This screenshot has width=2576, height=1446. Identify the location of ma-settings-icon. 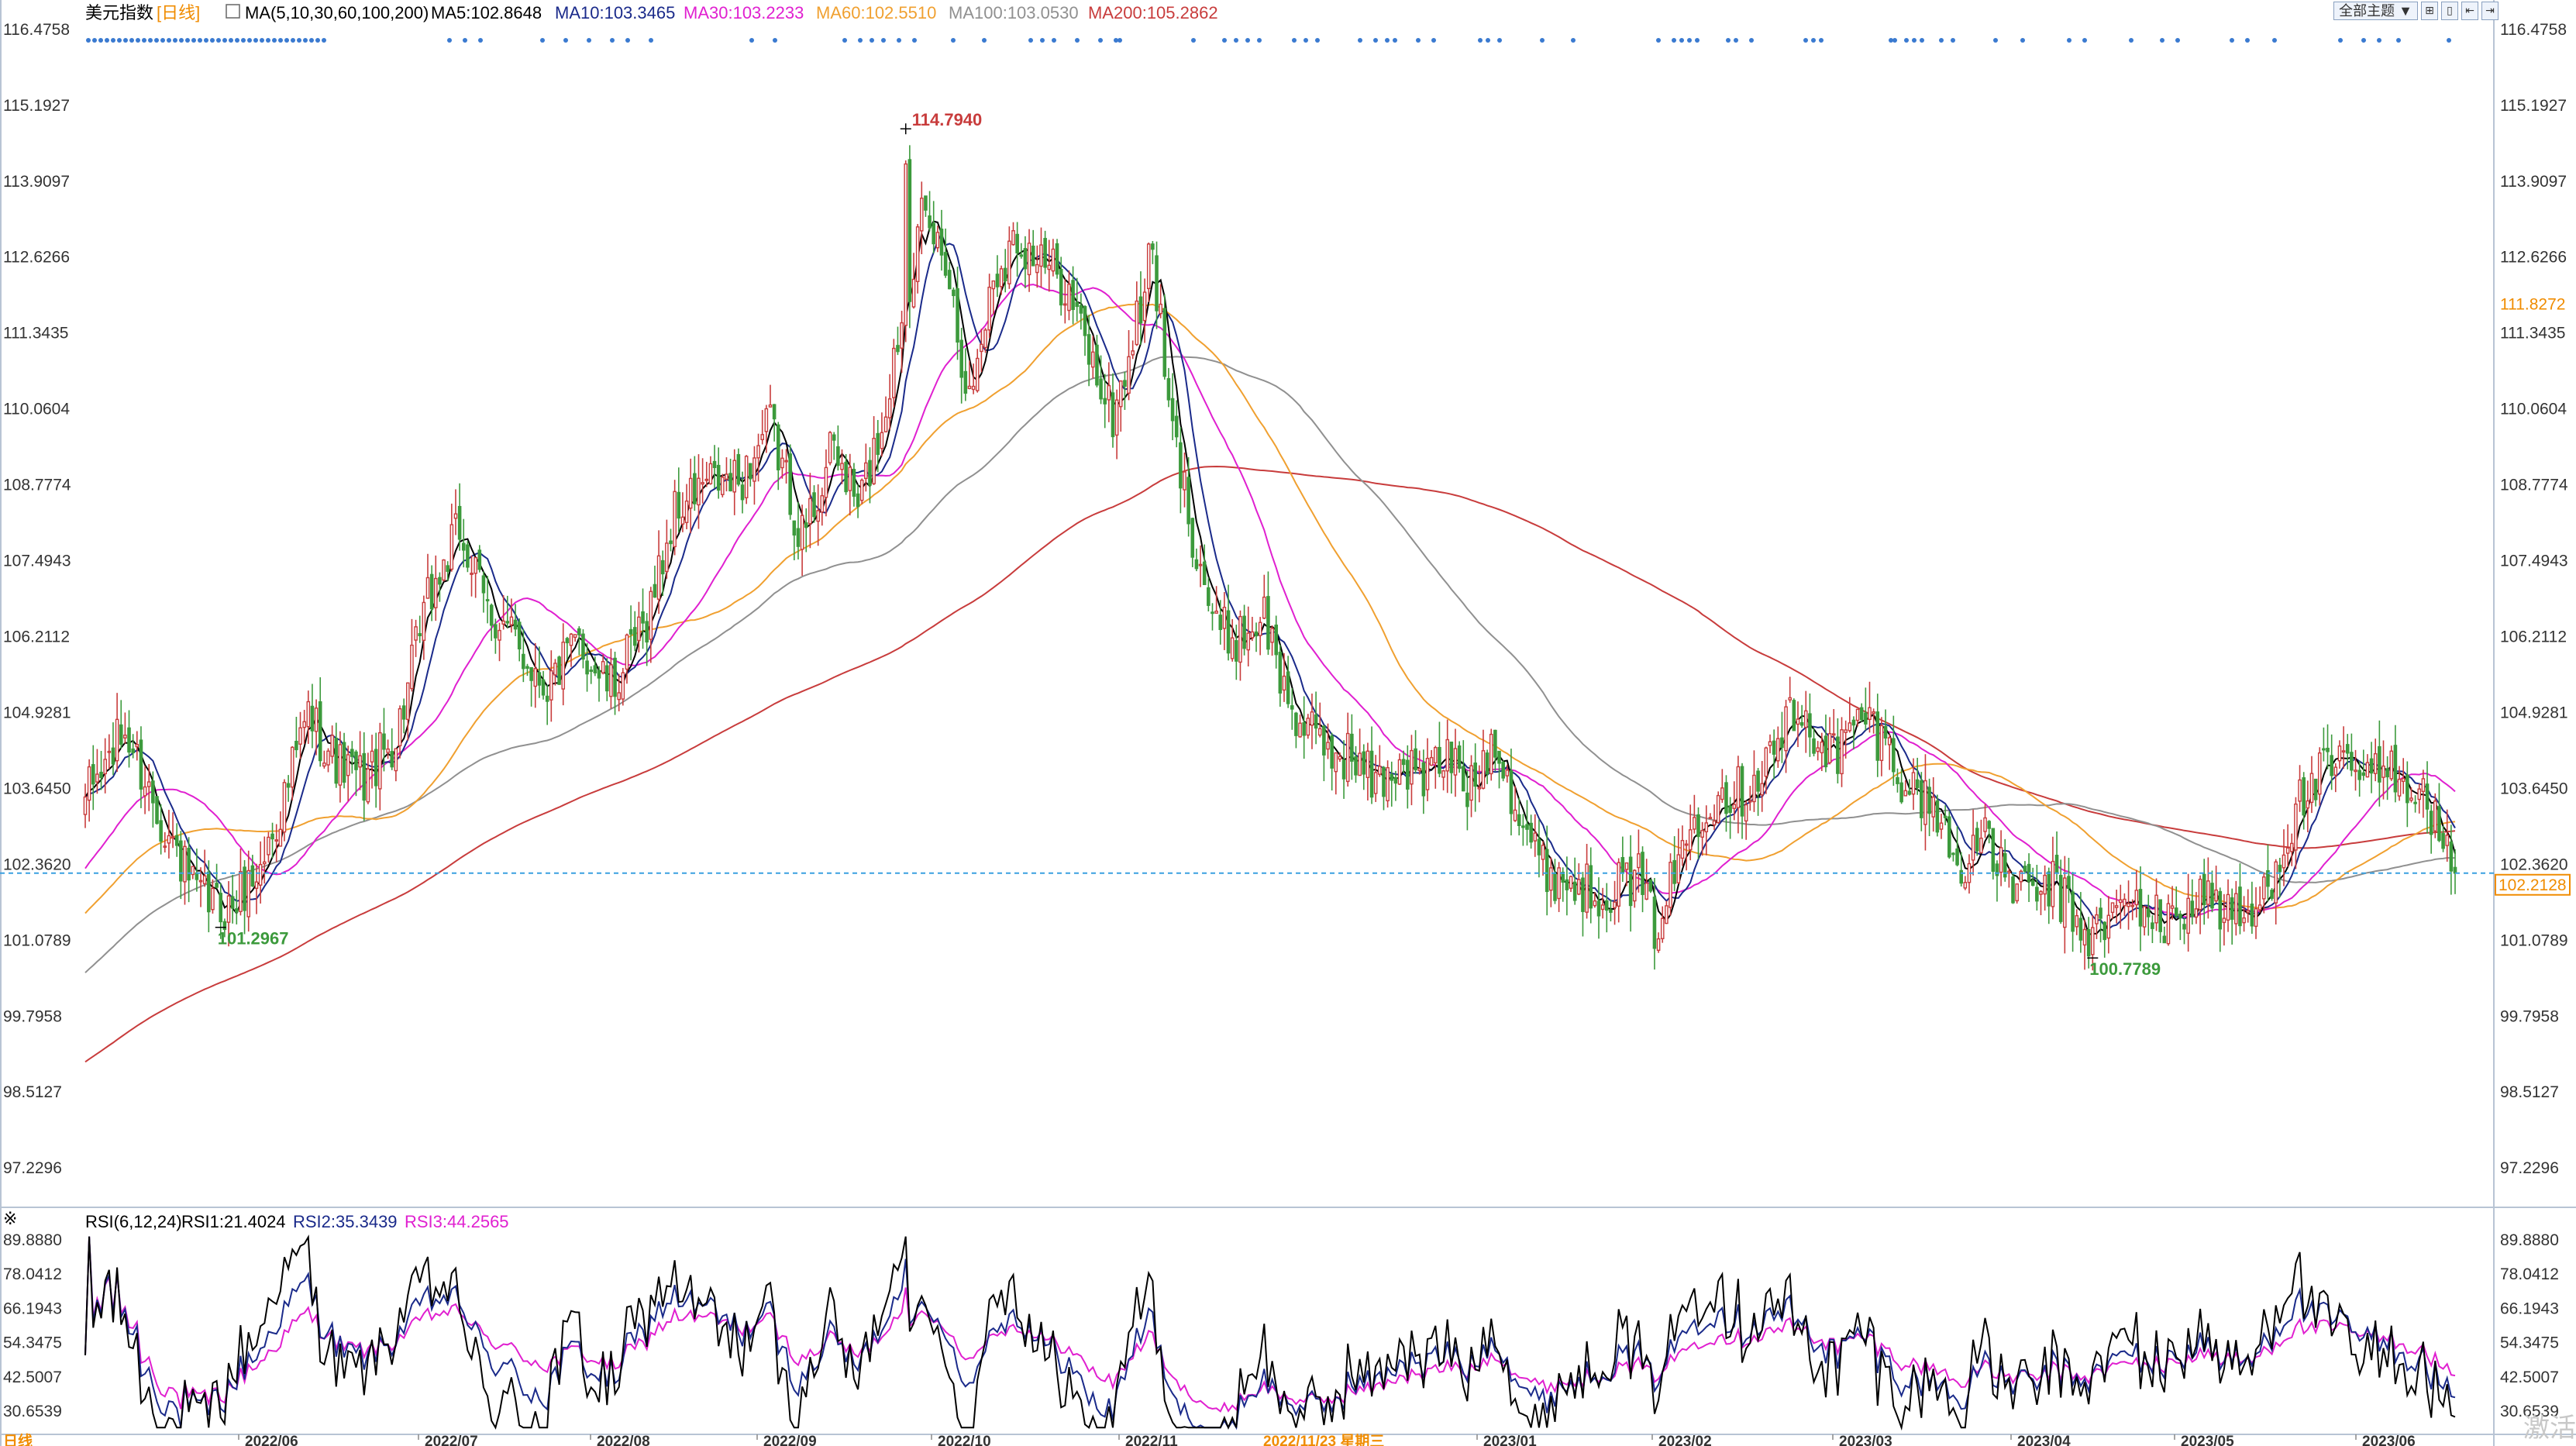
(233, 11).